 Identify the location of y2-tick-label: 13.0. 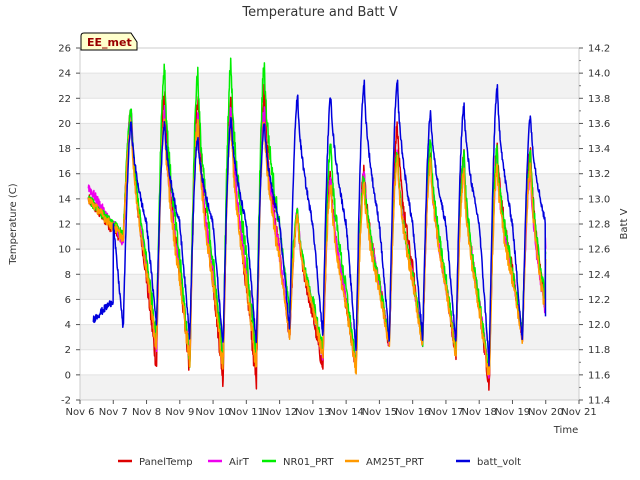
(599, 199).